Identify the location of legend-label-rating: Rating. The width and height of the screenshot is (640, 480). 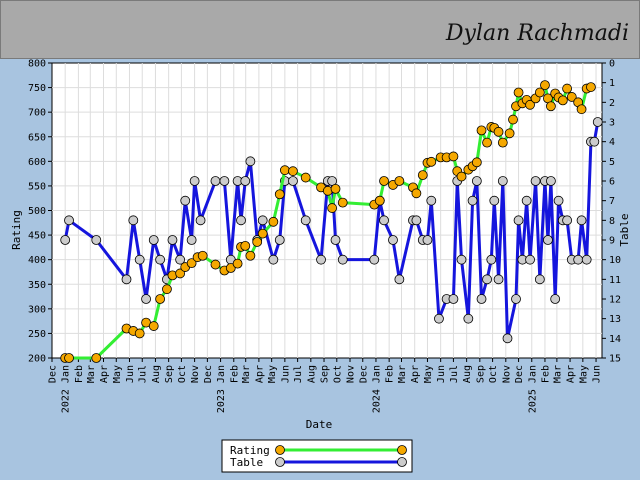
(250, 450).